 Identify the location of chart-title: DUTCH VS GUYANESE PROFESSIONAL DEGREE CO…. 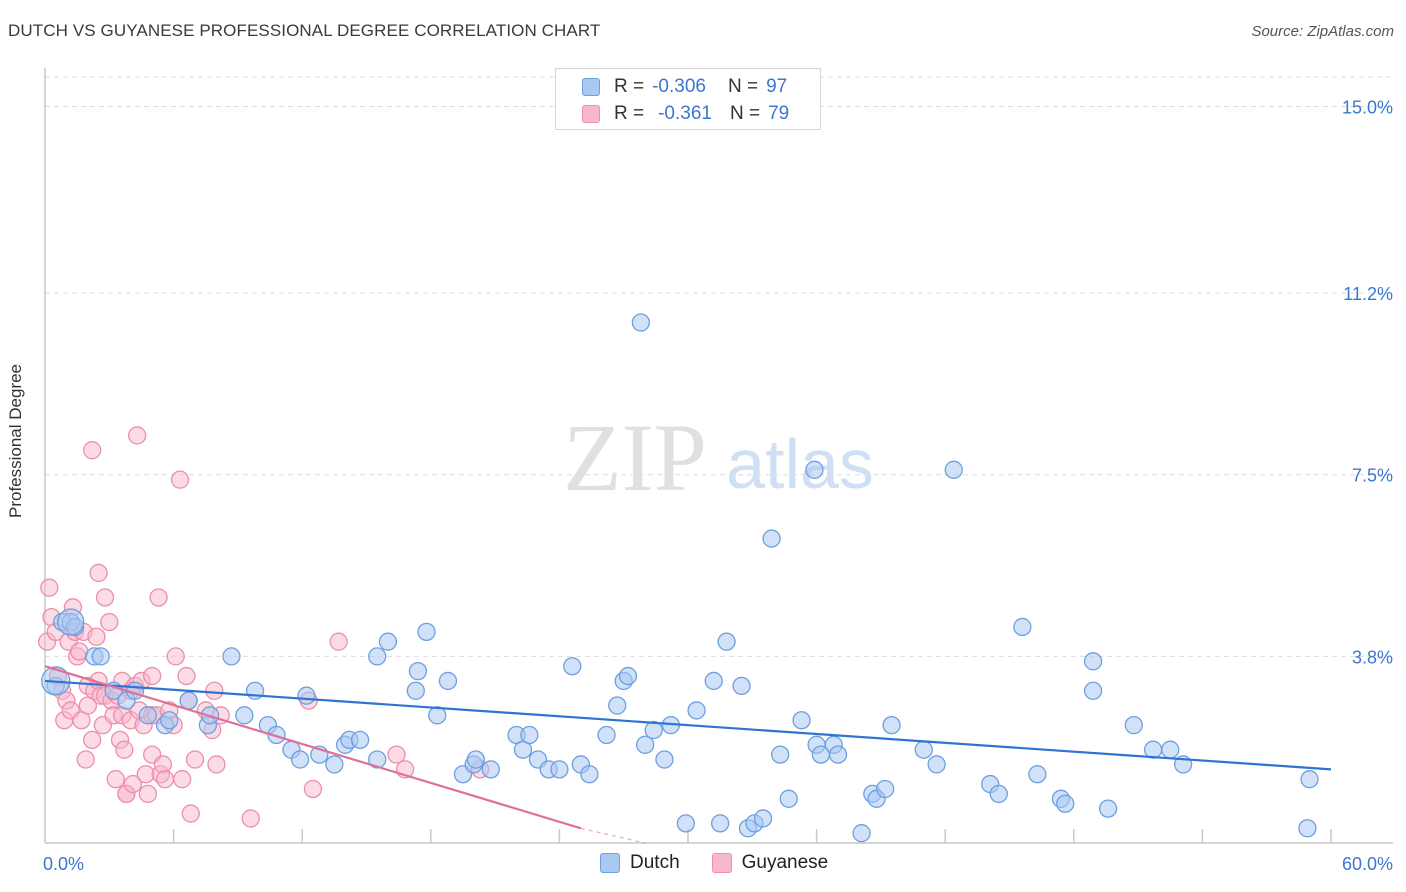
(304, 30).